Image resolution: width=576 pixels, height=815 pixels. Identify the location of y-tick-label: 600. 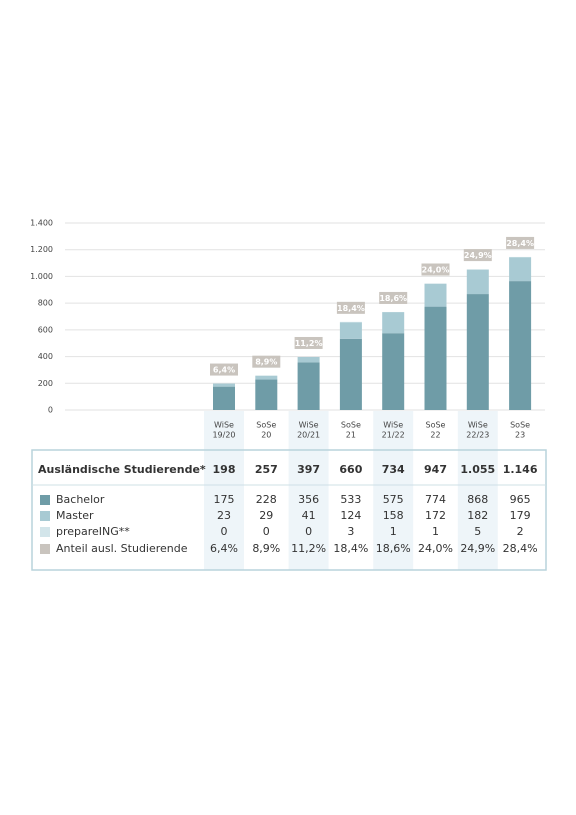
(45, 329).